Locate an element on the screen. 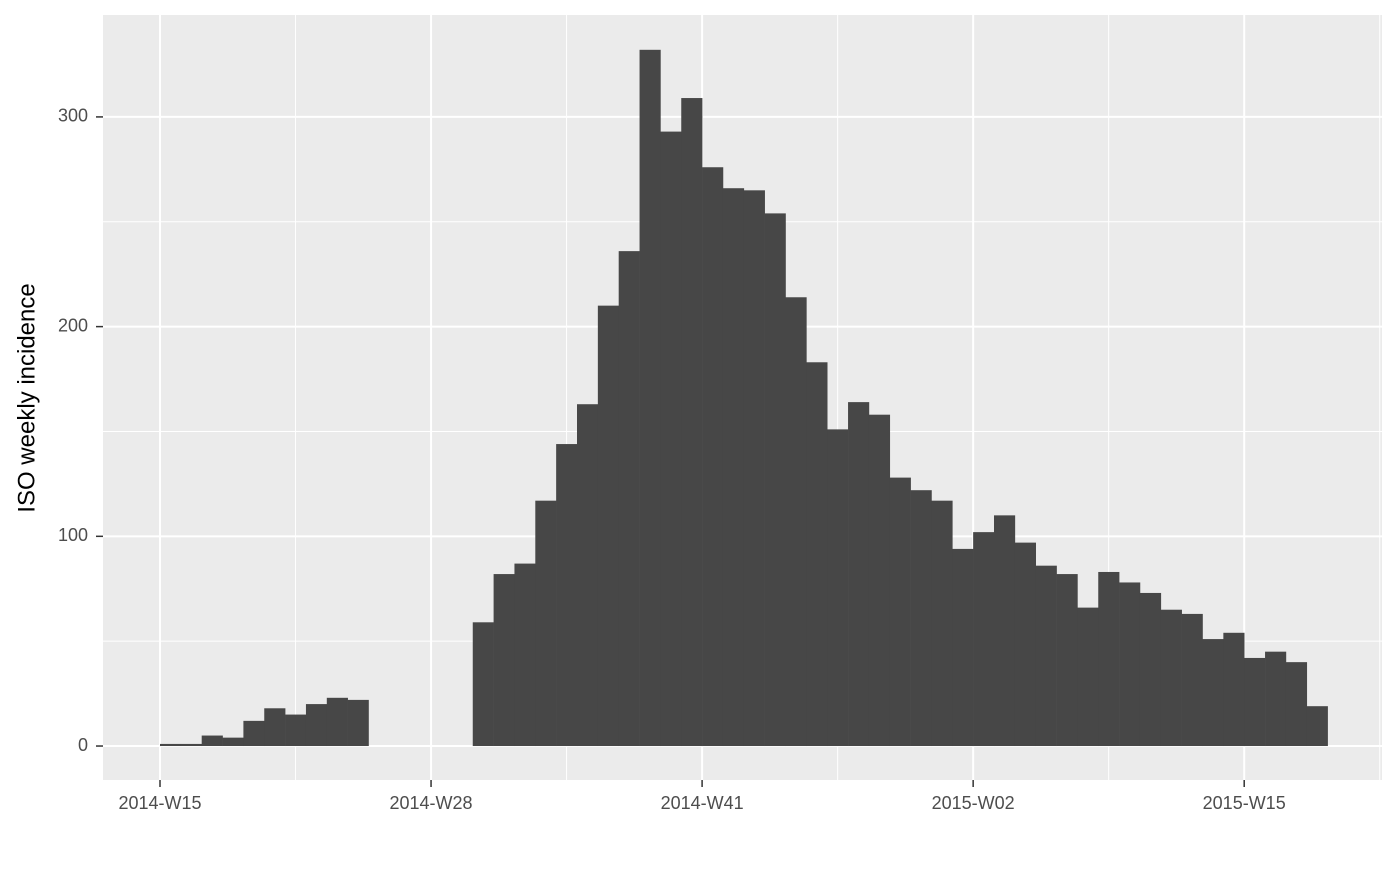 This screenshot has width=1400, height=871. x-tick-label: 2015-W02 is located at coordinates (973, 803).